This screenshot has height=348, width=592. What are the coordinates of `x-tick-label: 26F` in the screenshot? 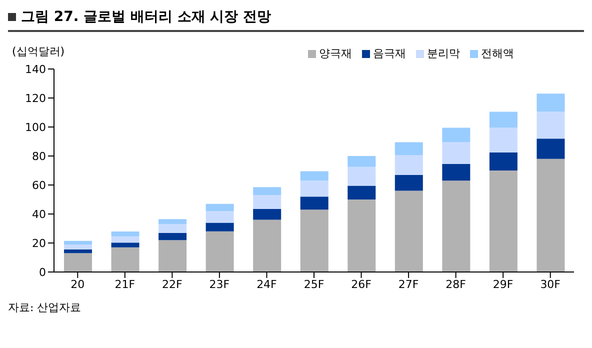 It's located at (361, 284).